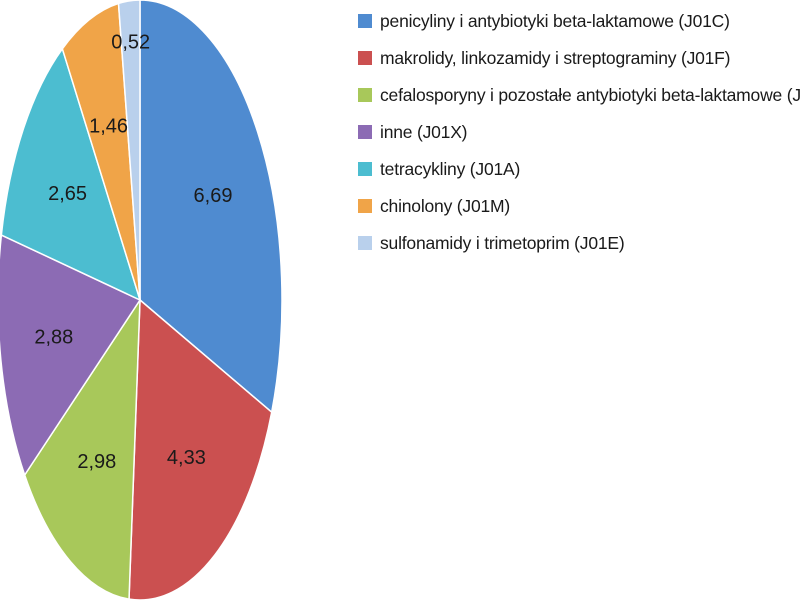 The height and width of the screenshot is (600, 800). What do you see at coordinates (130, 43) in the screenshot?
I see `pie-slice-label-6: 0,52` at bounding box center [130, 43].